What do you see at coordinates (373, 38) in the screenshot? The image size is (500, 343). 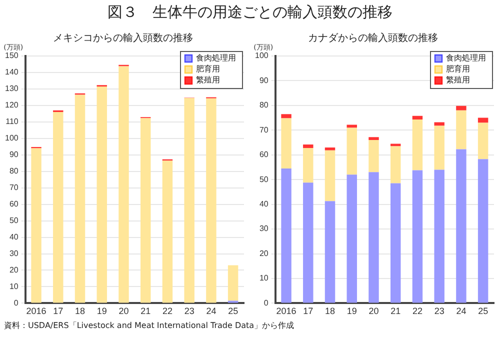 I see `chart-subtitle: カナダからの輸入頭数の推移` at bounding box center [373, 38].